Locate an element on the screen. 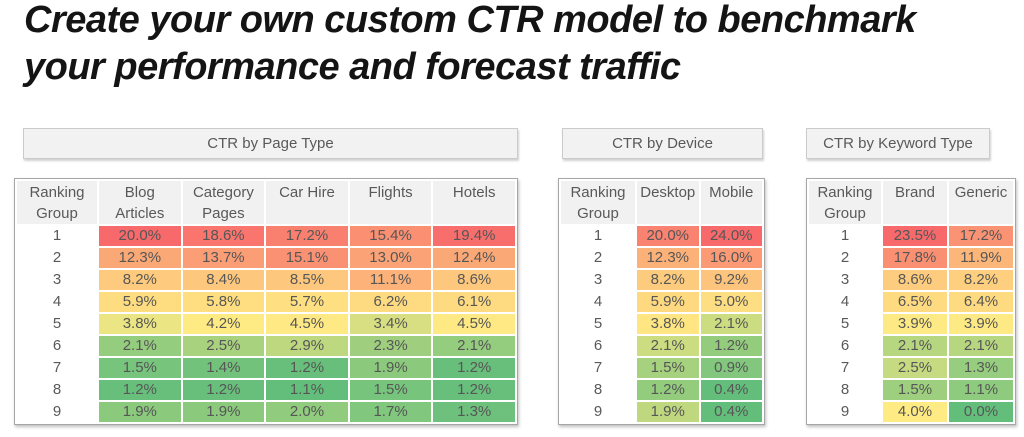  ctr-value-cell: 2.3% is located at coordinates (390, 346).